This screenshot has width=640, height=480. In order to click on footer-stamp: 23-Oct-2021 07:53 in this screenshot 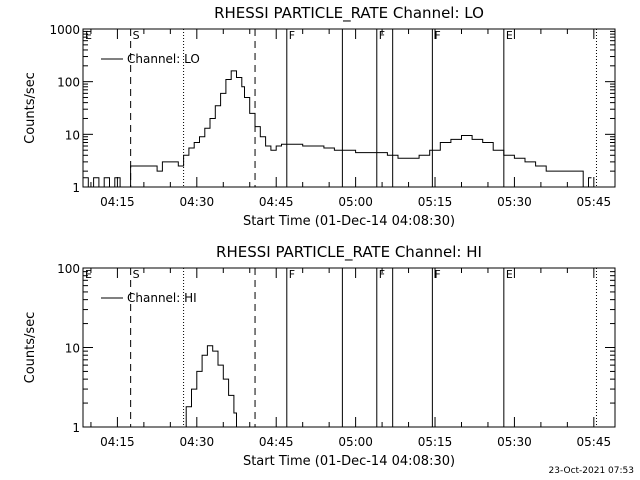, I will do `click(591, 471)`.